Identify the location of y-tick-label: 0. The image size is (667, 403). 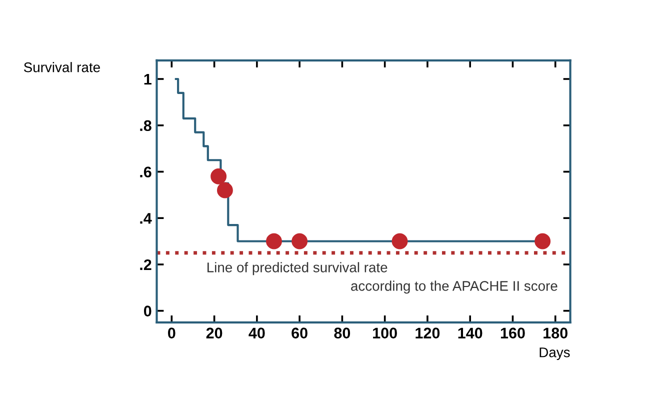
(148, 311).